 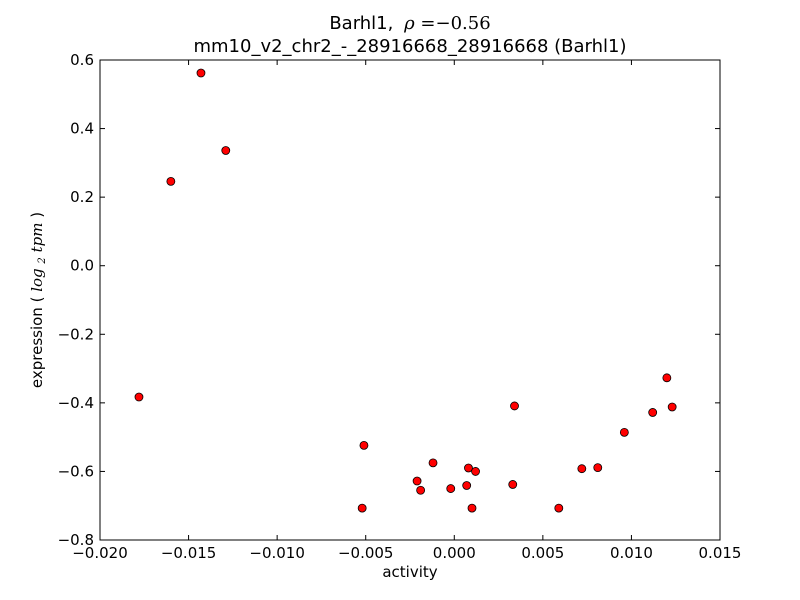 What do you see at coordinates (542, 553) in the screenshot?
I see `x-tick-label: 0.005` at bounding box center [542, 553].